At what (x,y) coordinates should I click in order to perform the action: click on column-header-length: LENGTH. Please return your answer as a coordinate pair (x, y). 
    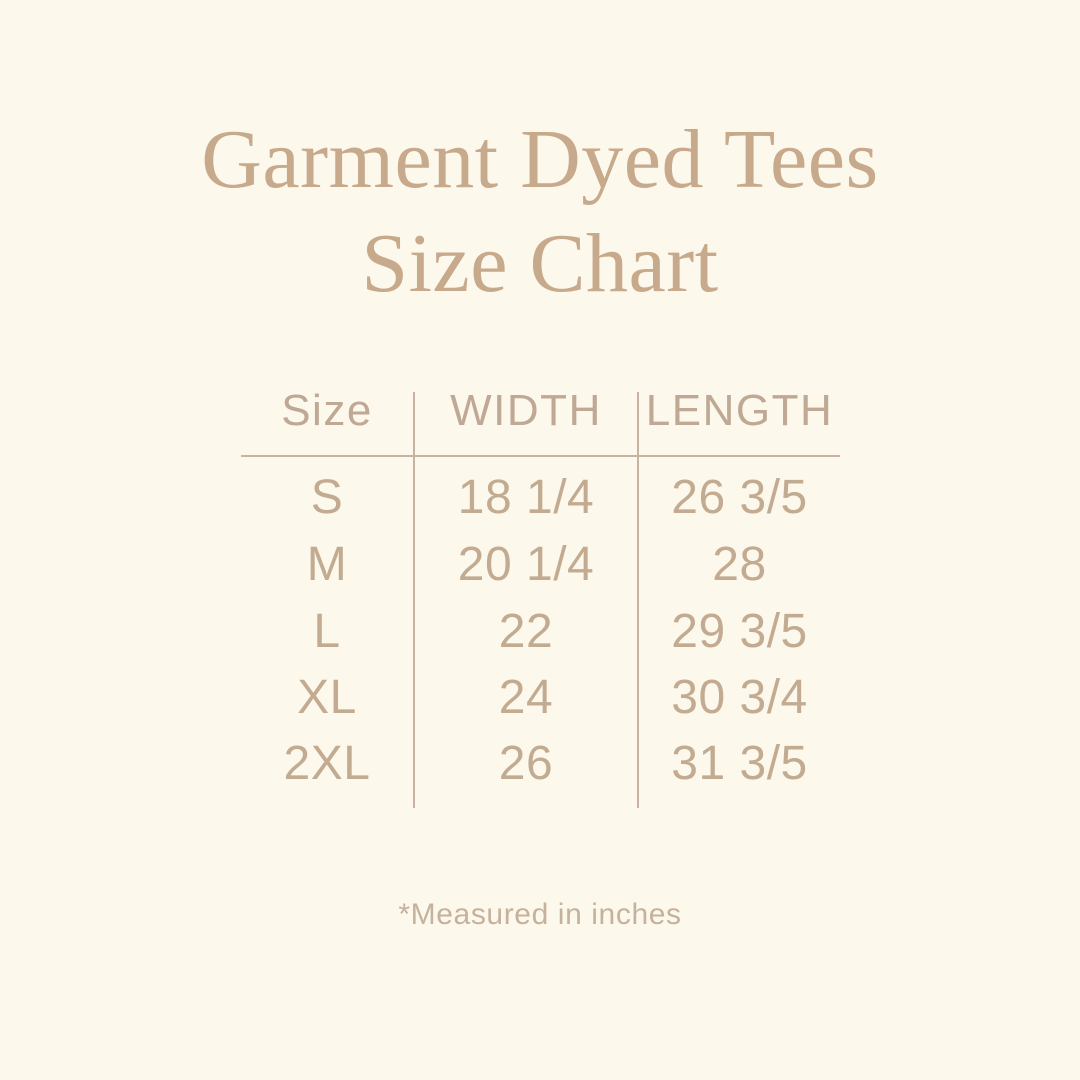
    Looking at the image, I should click on (739, 410).